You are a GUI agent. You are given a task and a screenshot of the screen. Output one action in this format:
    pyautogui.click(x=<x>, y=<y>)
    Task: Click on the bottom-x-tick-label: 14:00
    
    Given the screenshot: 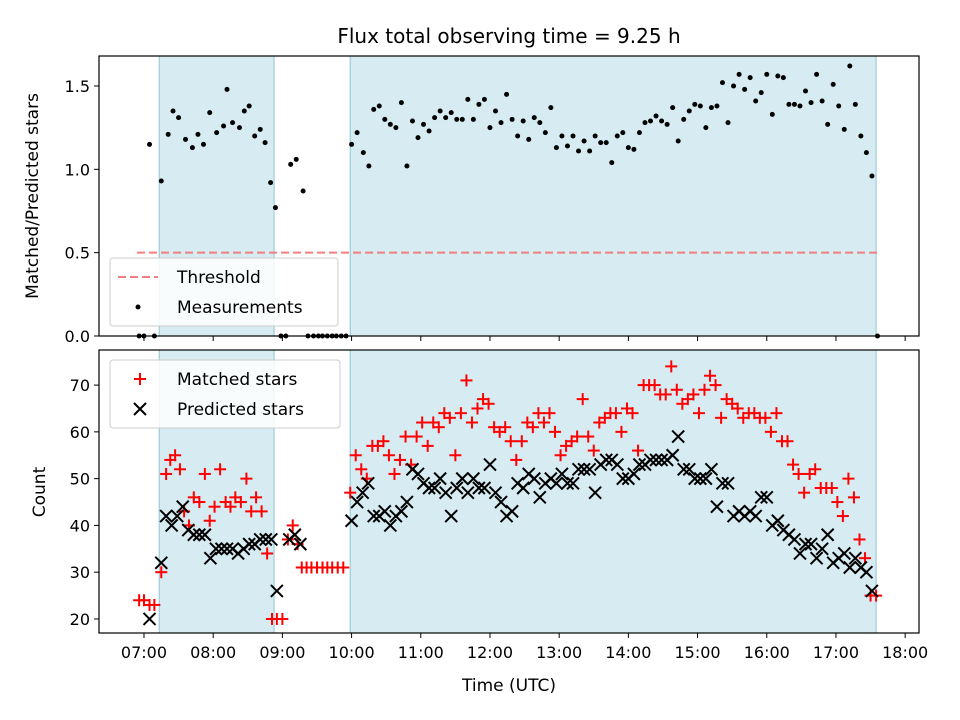 What is the action you would take?
    pyautogui.click(x=628, y=652)
    